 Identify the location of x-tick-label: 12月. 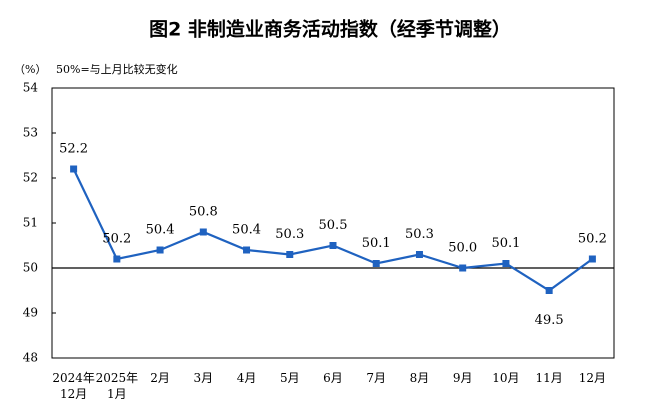
(592, 378).